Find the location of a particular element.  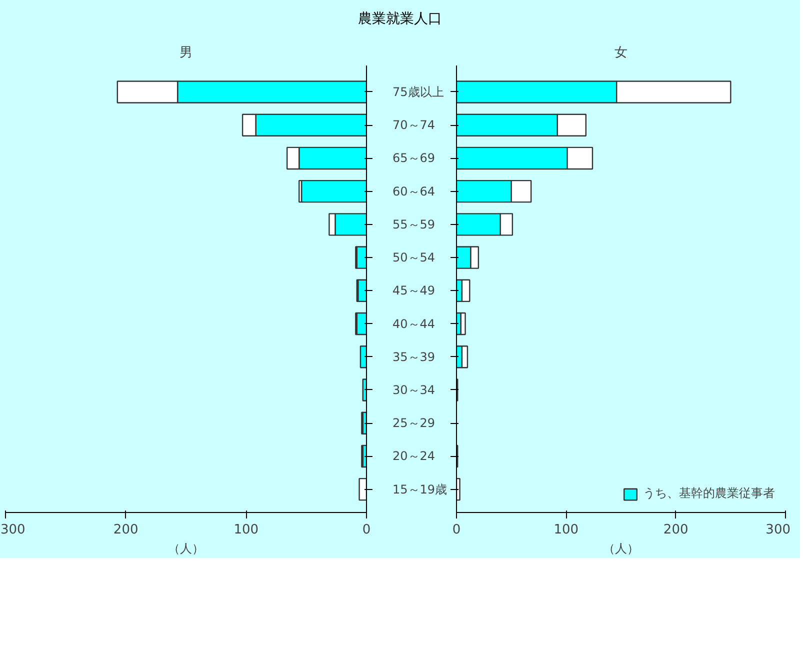

y-tick-label: 60～64 is located at coordinates (414, 191).